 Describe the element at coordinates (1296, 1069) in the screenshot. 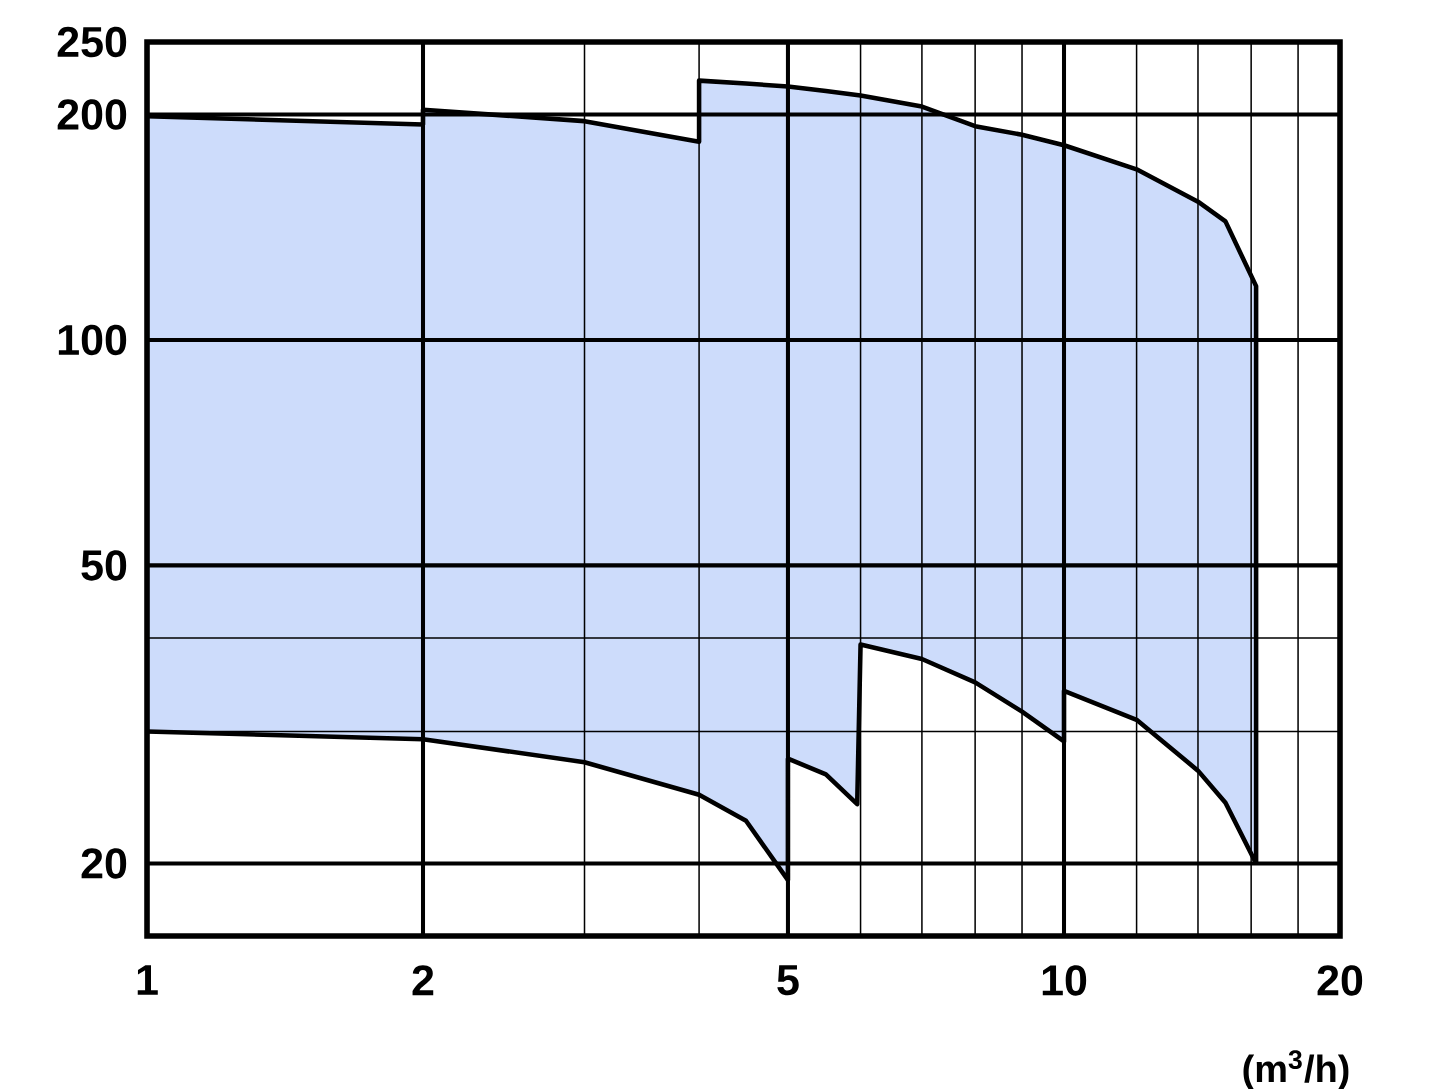

I see `x-axis-title: (m$^{3}$/h)` at that location.